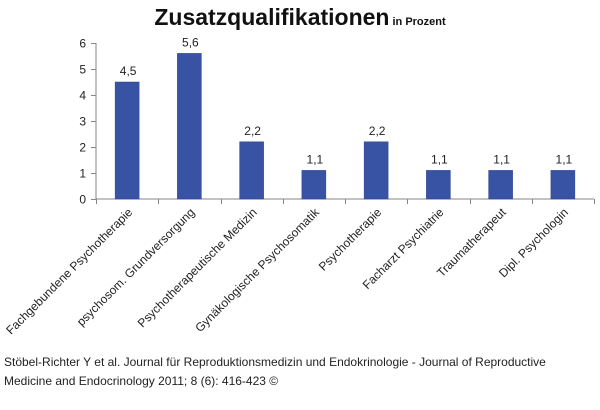 This screenshot has height=410, width=600. I want to click on y-tick-label: 4, so click(82, 96).